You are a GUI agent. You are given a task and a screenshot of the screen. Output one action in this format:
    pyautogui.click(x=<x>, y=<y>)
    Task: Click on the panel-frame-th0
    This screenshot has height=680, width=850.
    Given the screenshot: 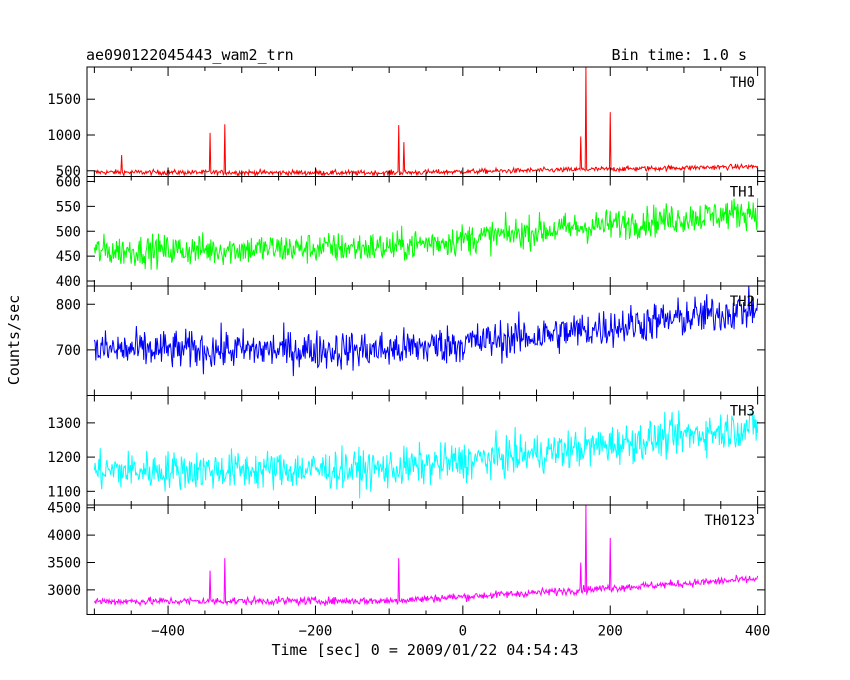 What is the action you would take?
    pyautogui.click(x=426, y=121)
    